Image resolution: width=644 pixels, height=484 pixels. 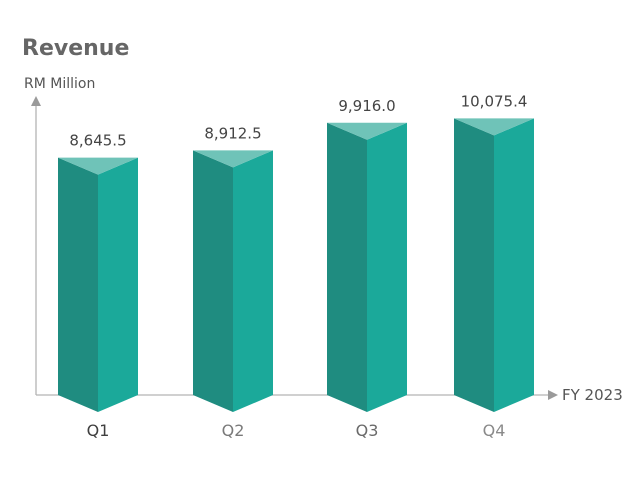 What do you see at coordinates (553, 395) in the screenshot?
I see `x-axis-arrow` at bounding box center [553, 395].